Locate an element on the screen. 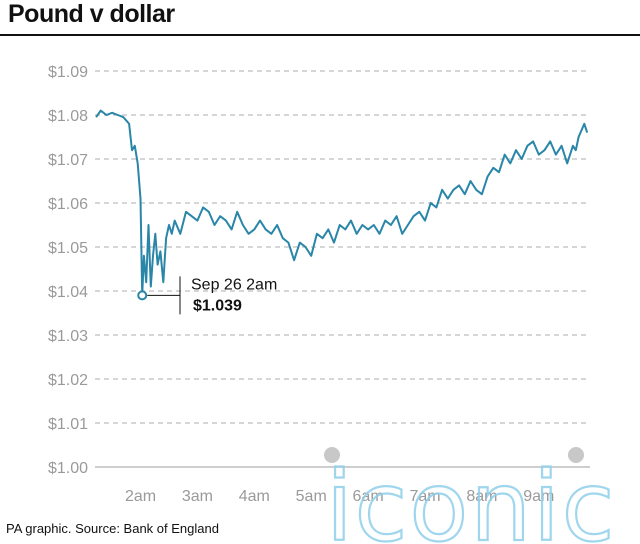 This screenshot has height=544, width=640. x-axis-labels: 2am 3am 4am 5am 6am 7am 8am 9am is located at coordinates (339, 496).